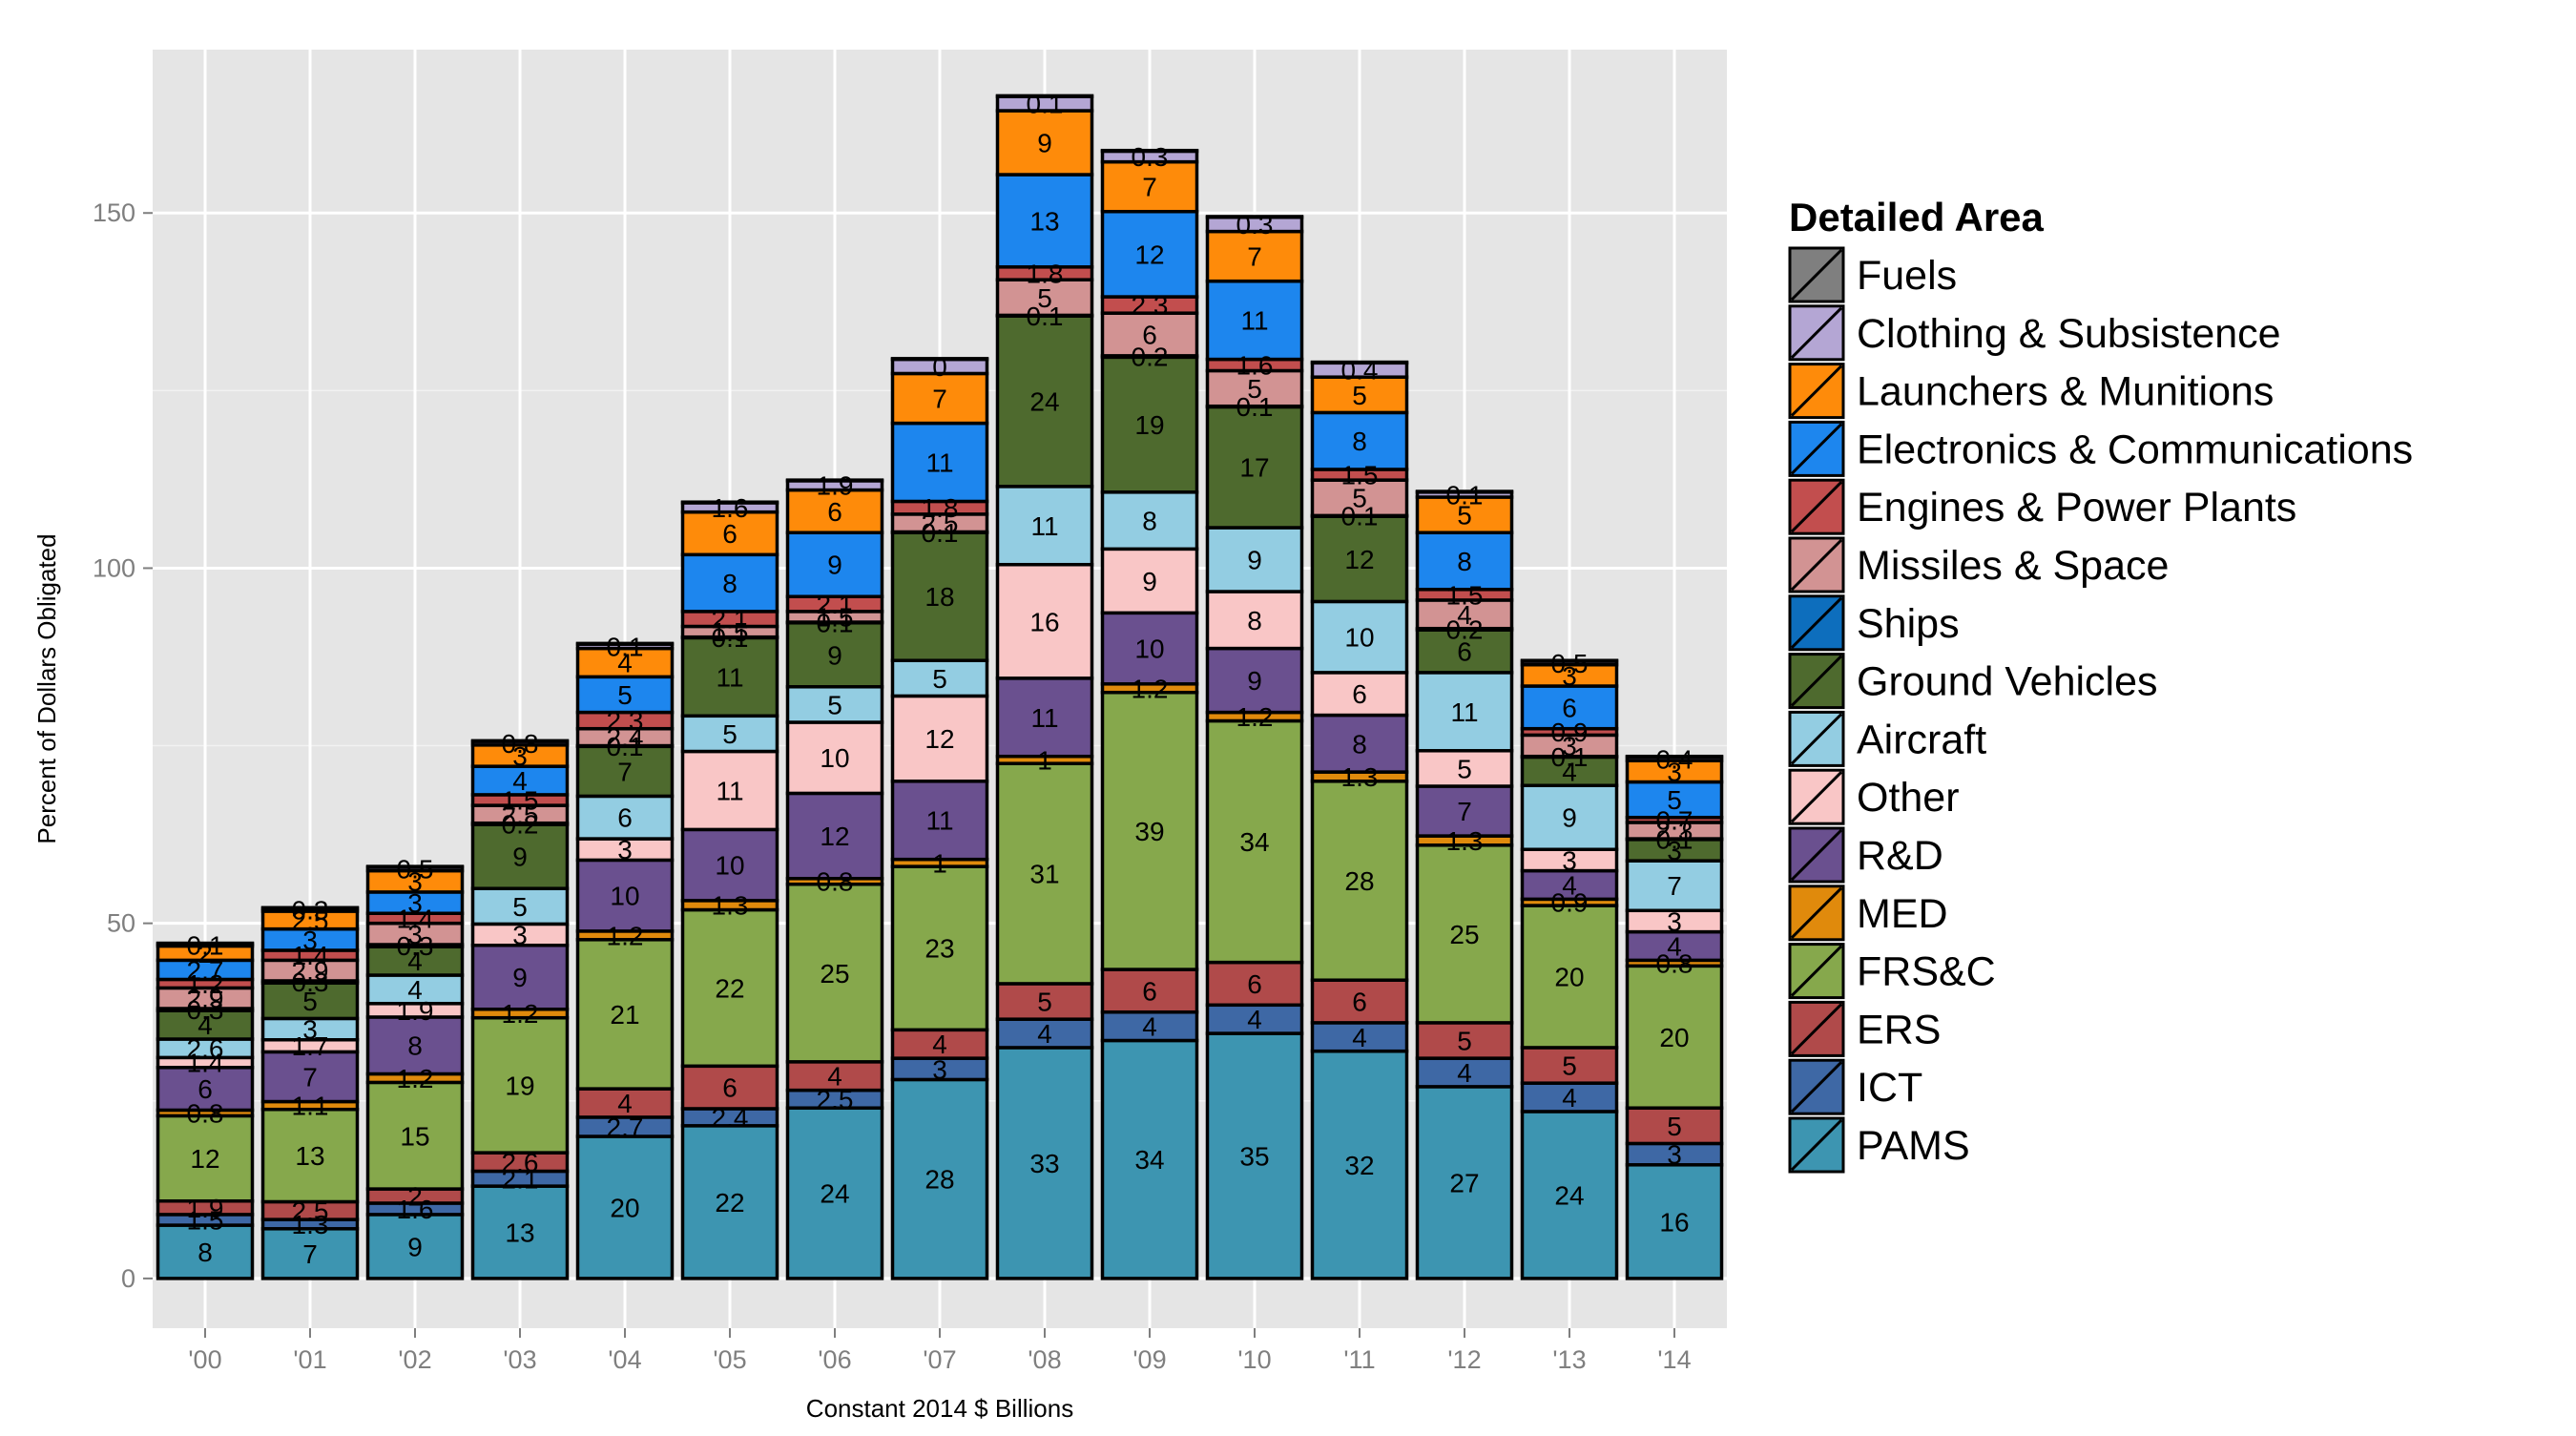  Describe the element at coordinates (1907, 276) in the screenshot. I see `legend-label: Fuels` at that location.